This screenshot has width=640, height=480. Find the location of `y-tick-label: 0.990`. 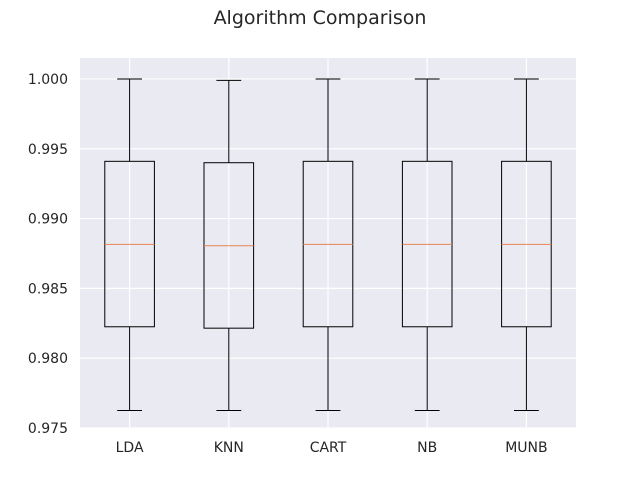

y-tick-label: 0.990 is located at coordinates (48, 220).